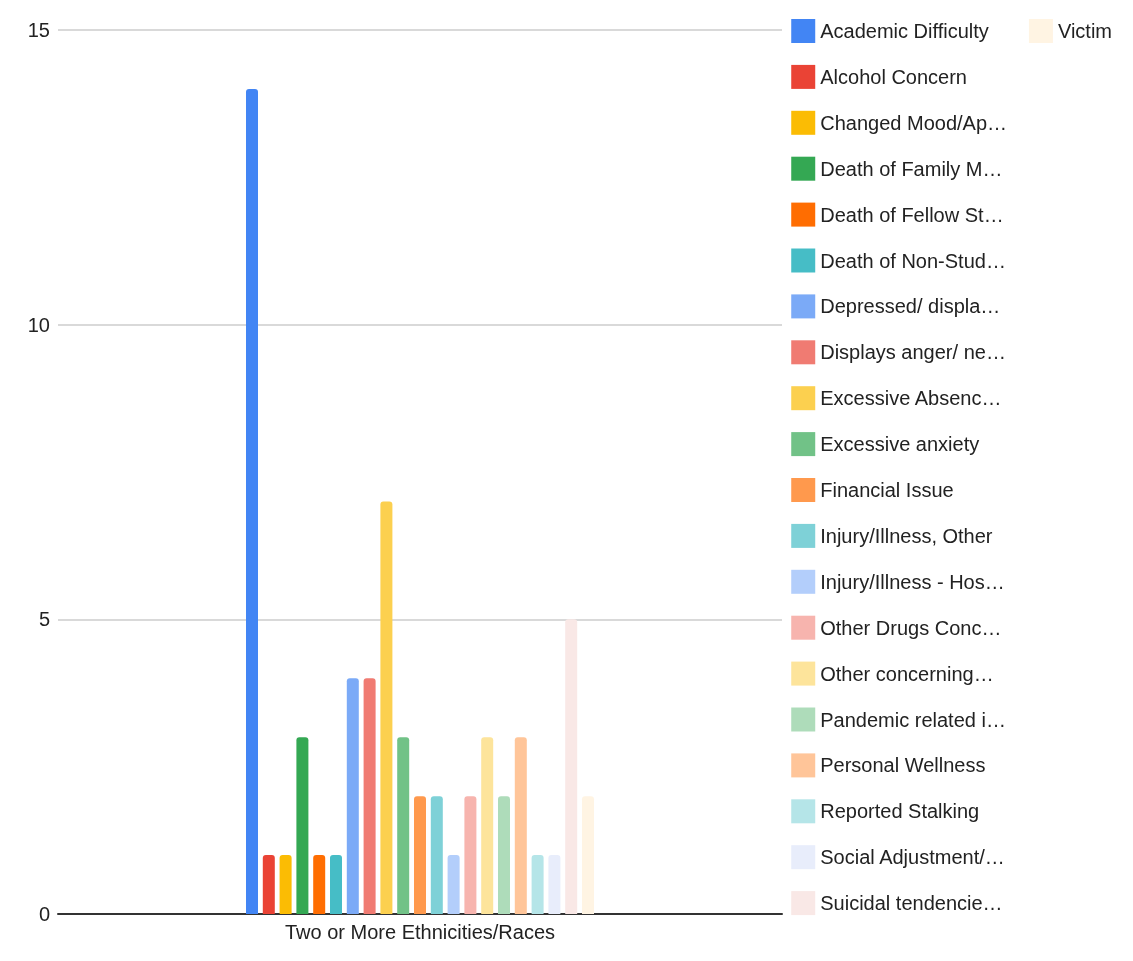 This screenshot has height=961, width=1133. I want to click on legend-label: Reported Stalking, so click(900, 811).